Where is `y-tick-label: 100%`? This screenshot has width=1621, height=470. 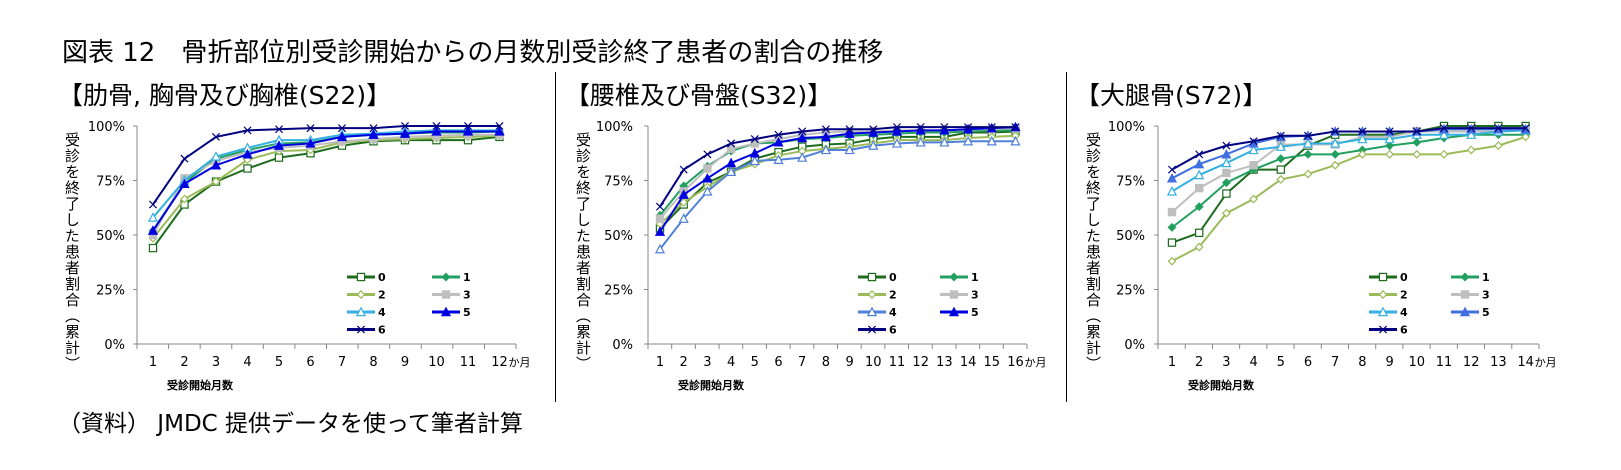
y-tick-label: 100% is located at coordinates (106, 127).